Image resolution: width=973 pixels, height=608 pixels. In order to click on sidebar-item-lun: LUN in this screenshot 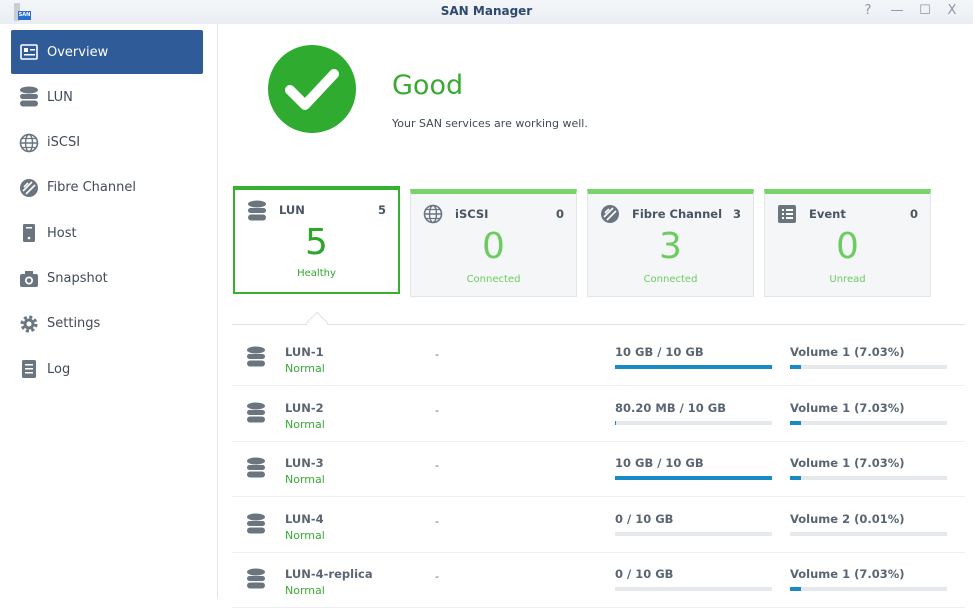, I will do `click(107, 97)`.